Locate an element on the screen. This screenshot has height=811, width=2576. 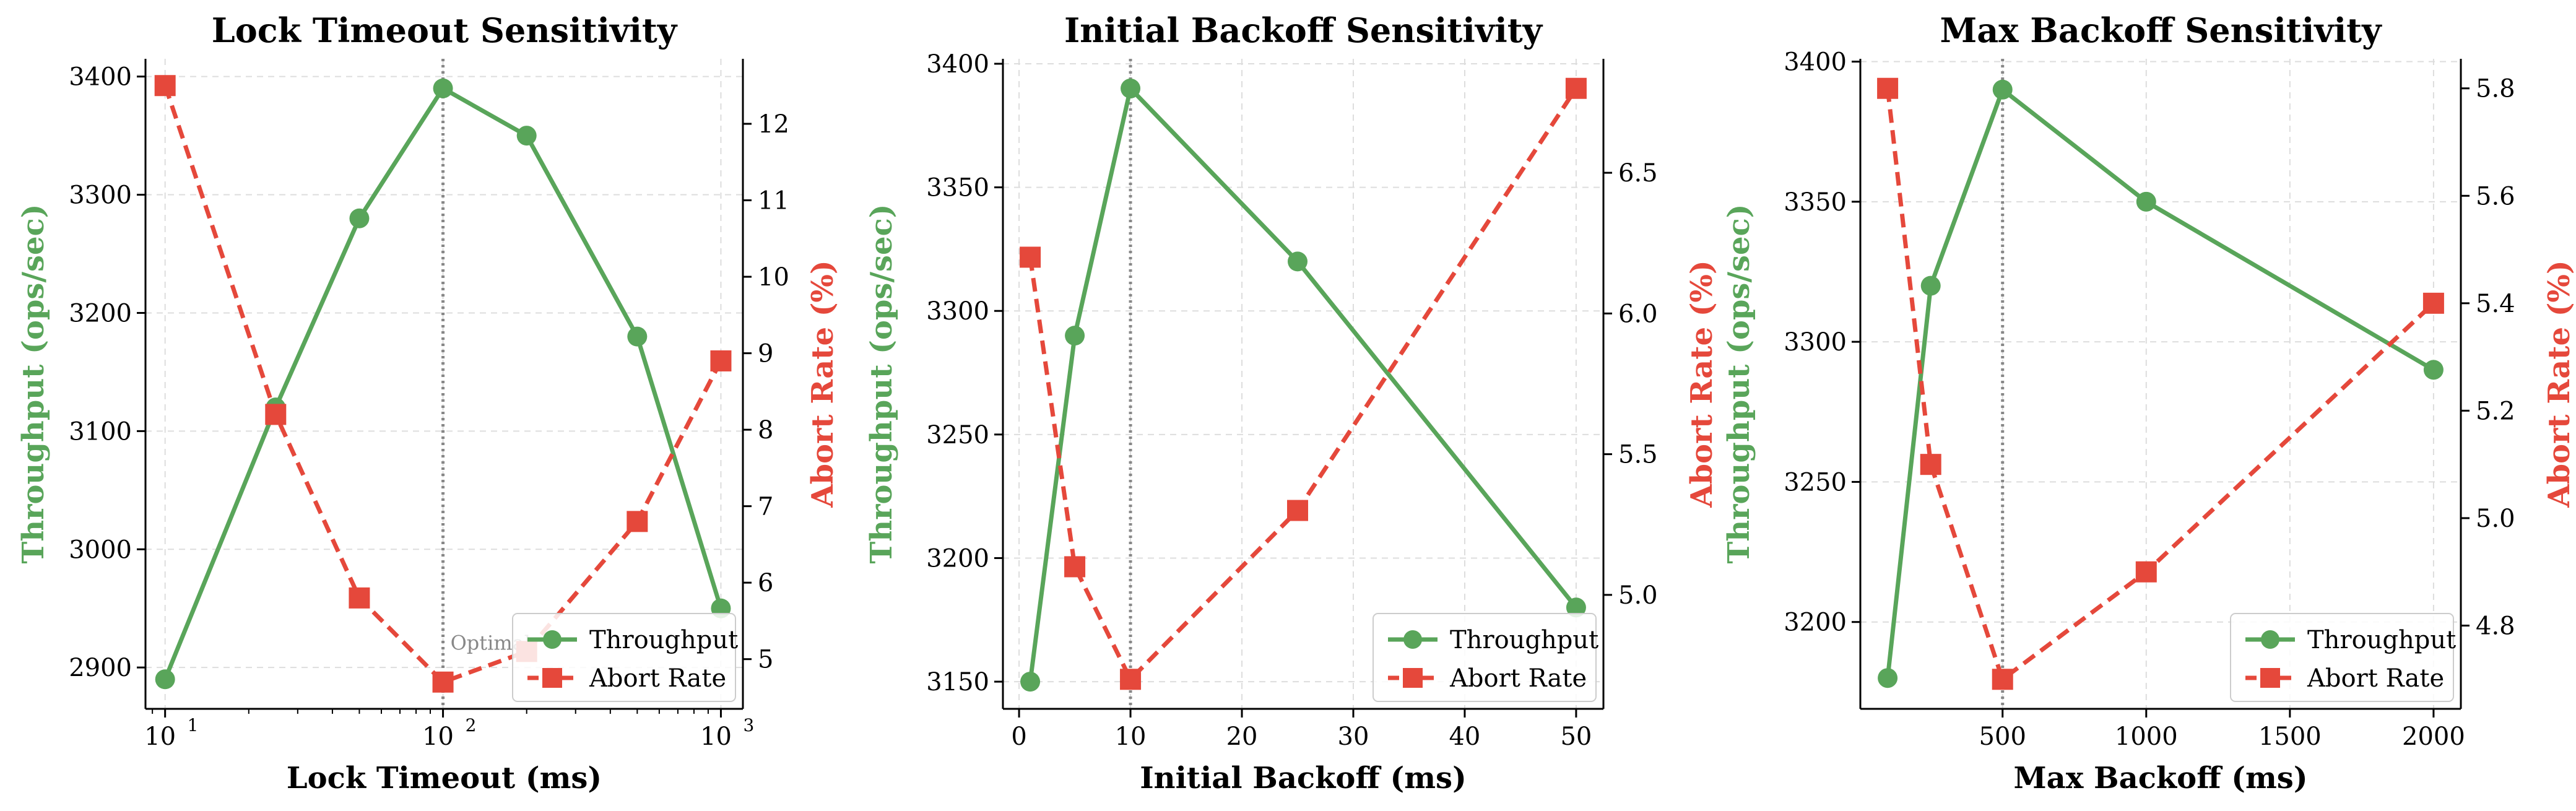
x-tick-label: 2000 is located at coordinates (2433, 736).